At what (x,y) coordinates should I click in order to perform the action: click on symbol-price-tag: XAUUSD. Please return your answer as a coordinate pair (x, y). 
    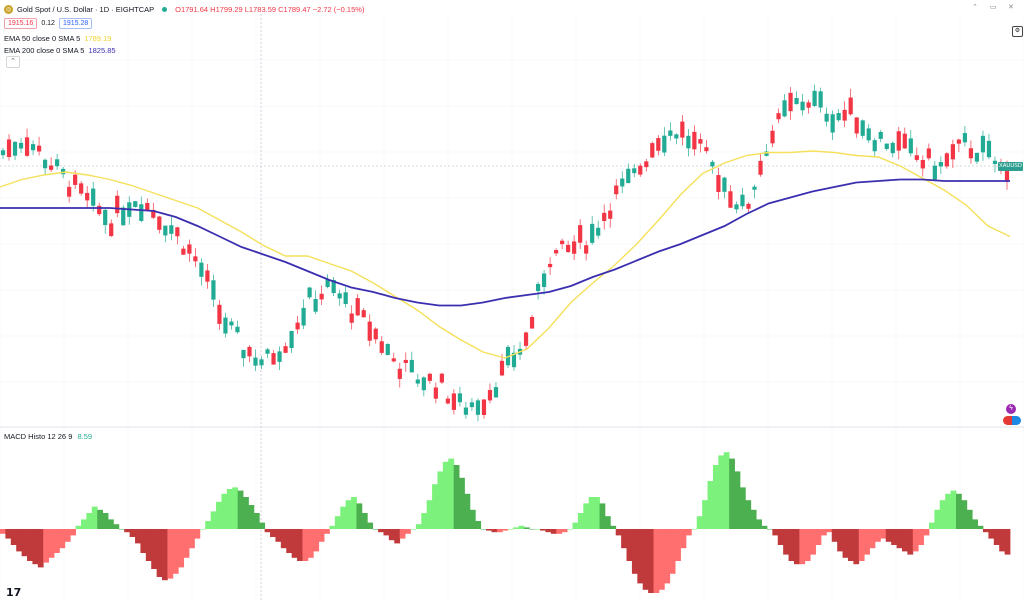
    Looking at the image, I should click on (1010, 166).